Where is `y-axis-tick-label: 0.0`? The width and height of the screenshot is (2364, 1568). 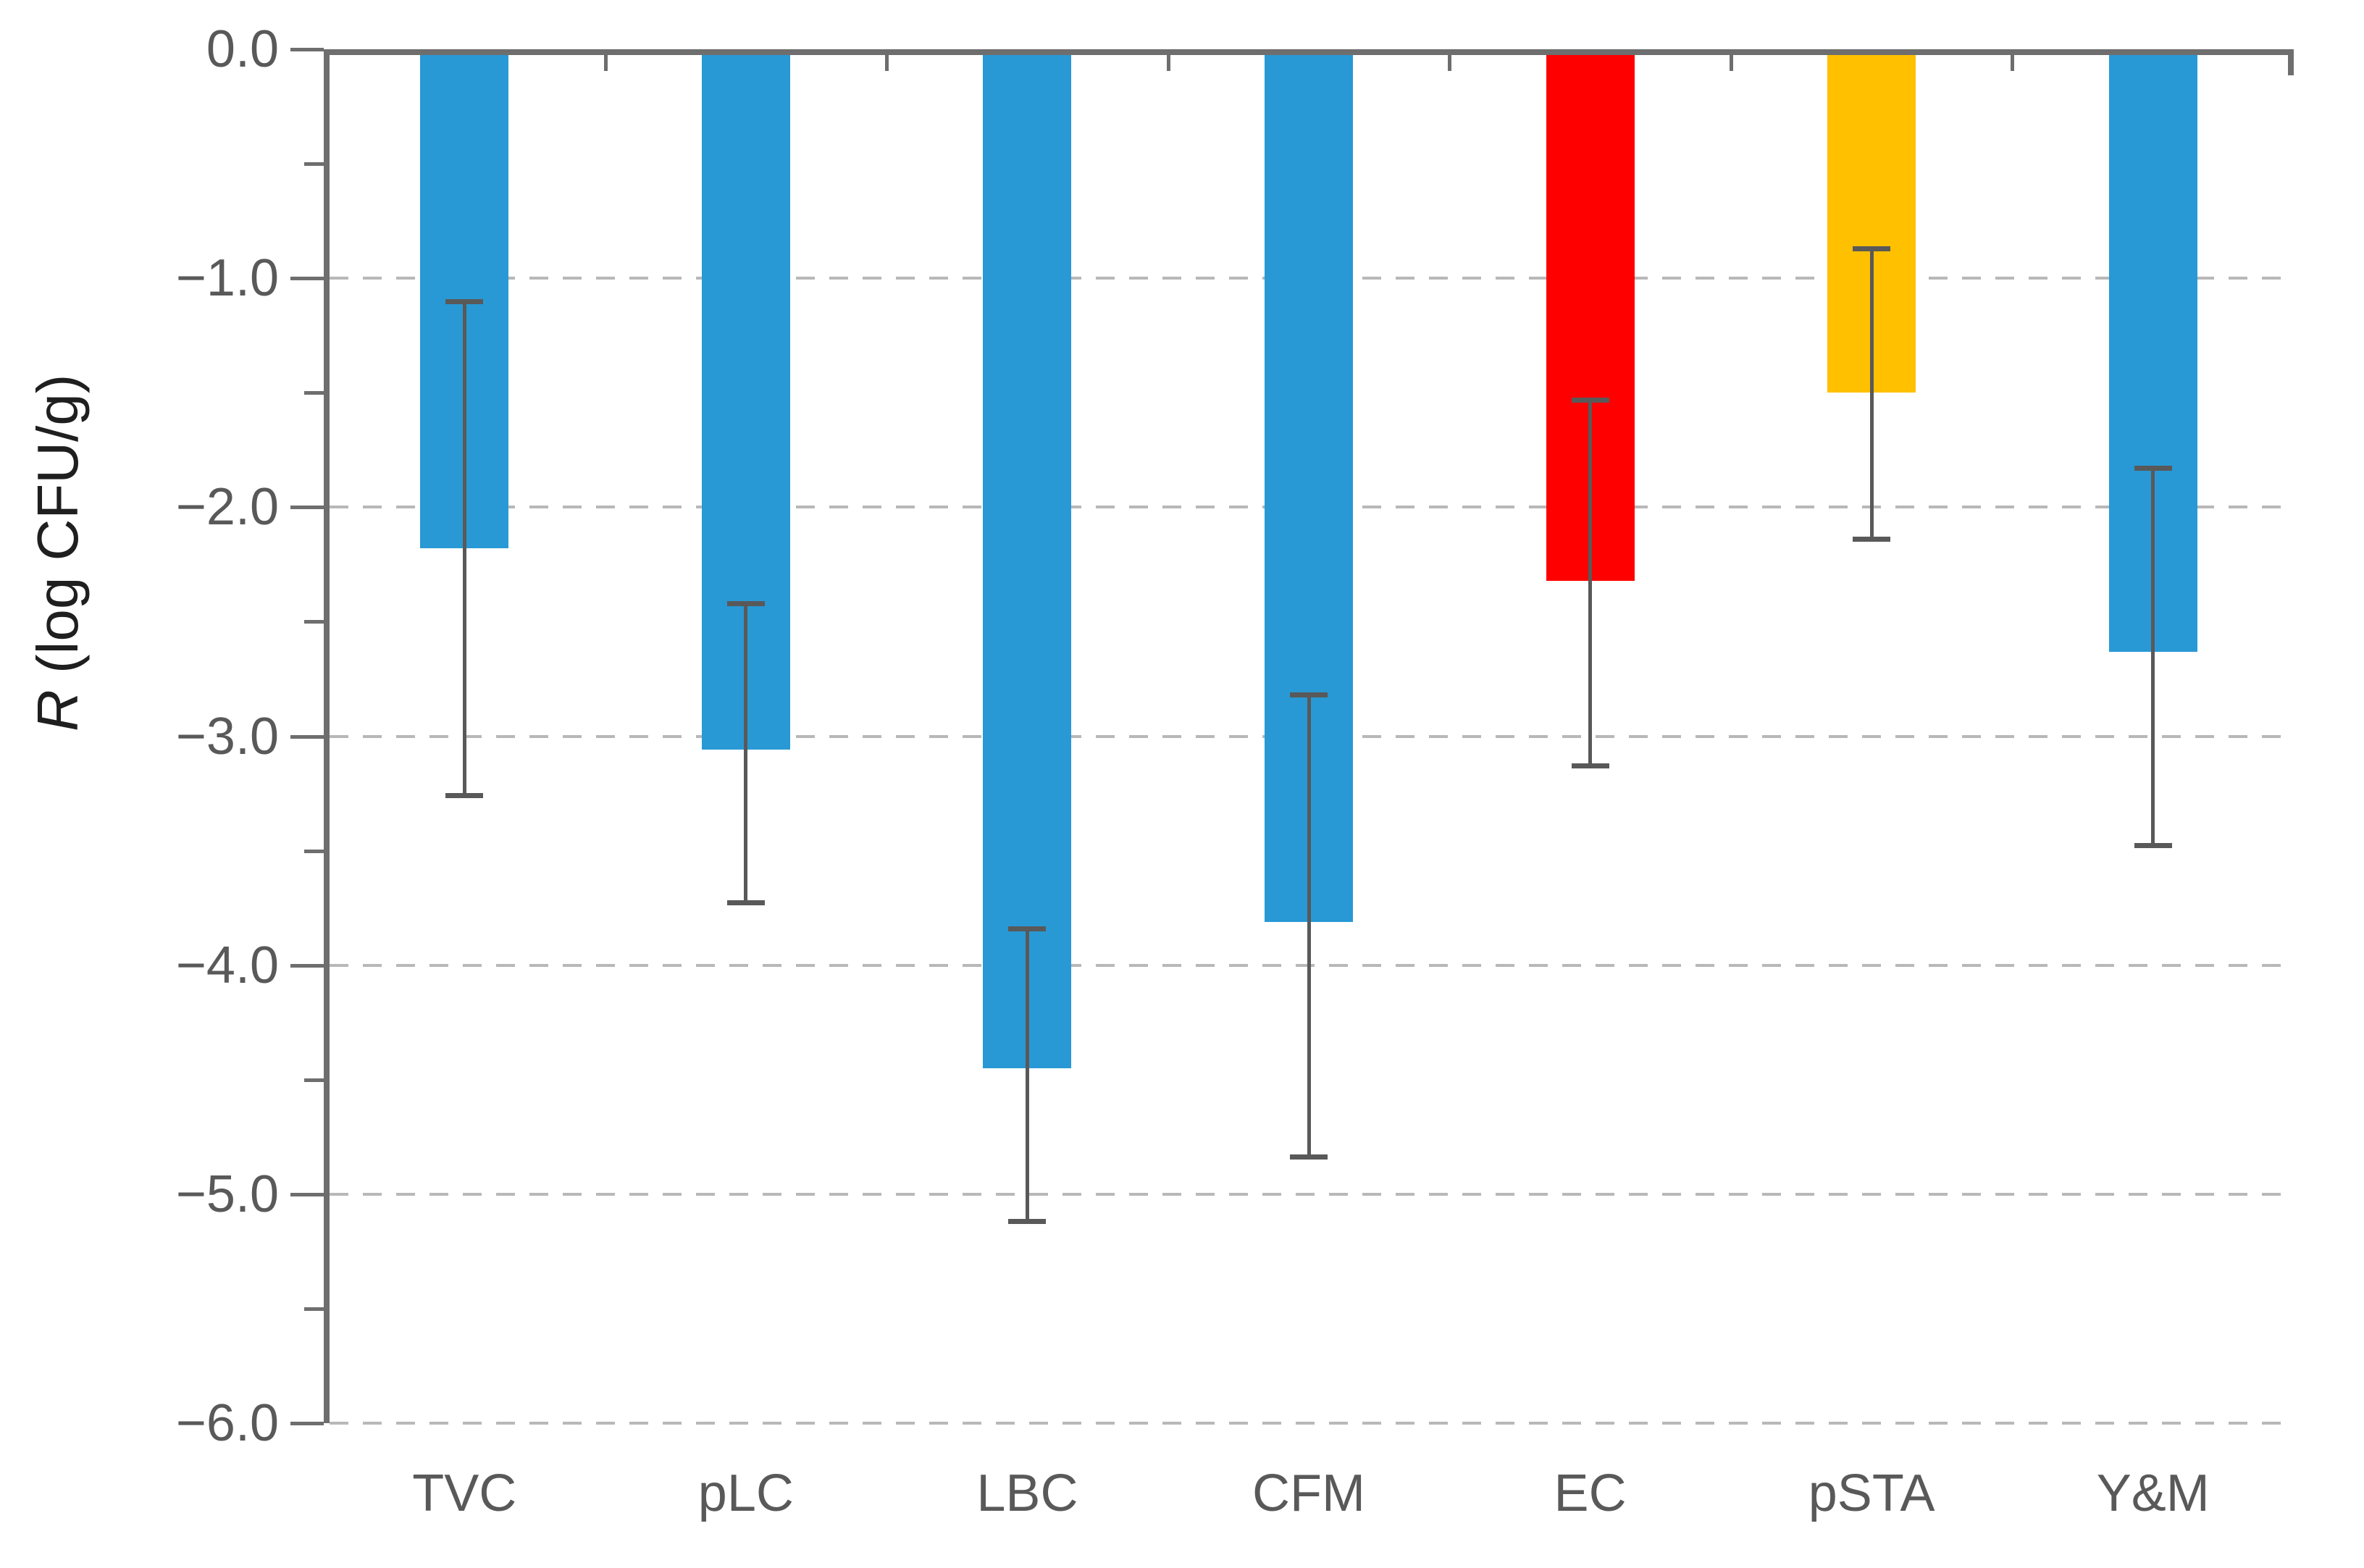 y-axis-tick-label: 0.0 is located at coordinates (242, 49).